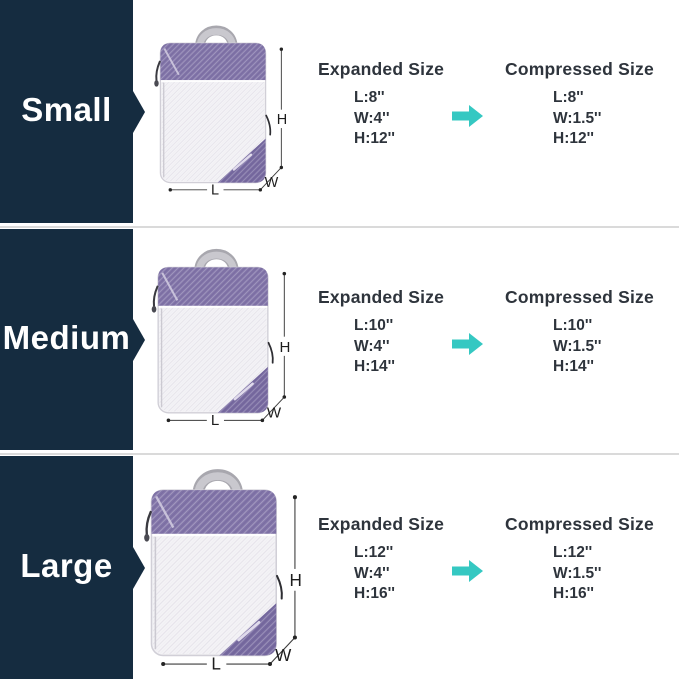 The width and height of the screenshot is (679, 693). Describe the element at coordinates (66, 109) in the screenshot. I see `size-label: Small` at that location.